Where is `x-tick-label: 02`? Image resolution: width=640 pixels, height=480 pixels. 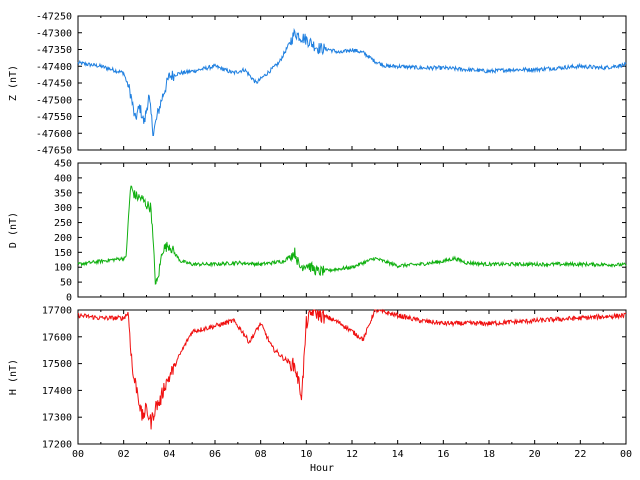 x-tick-label: 02 is located at coordinates (124, 454).